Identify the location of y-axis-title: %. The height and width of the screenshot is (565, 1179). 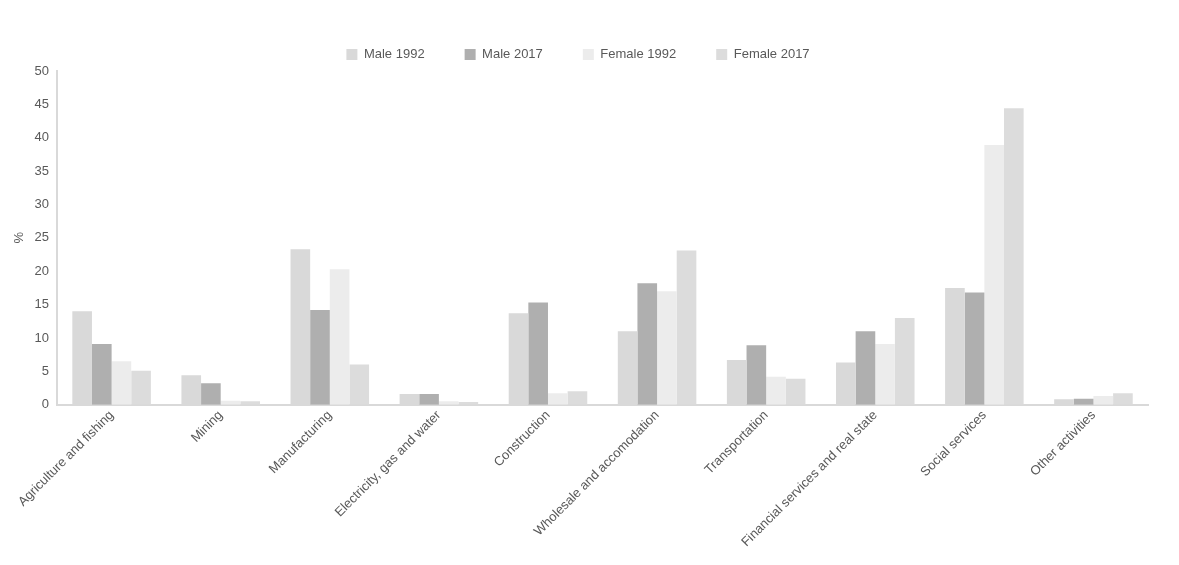
(19, 237).